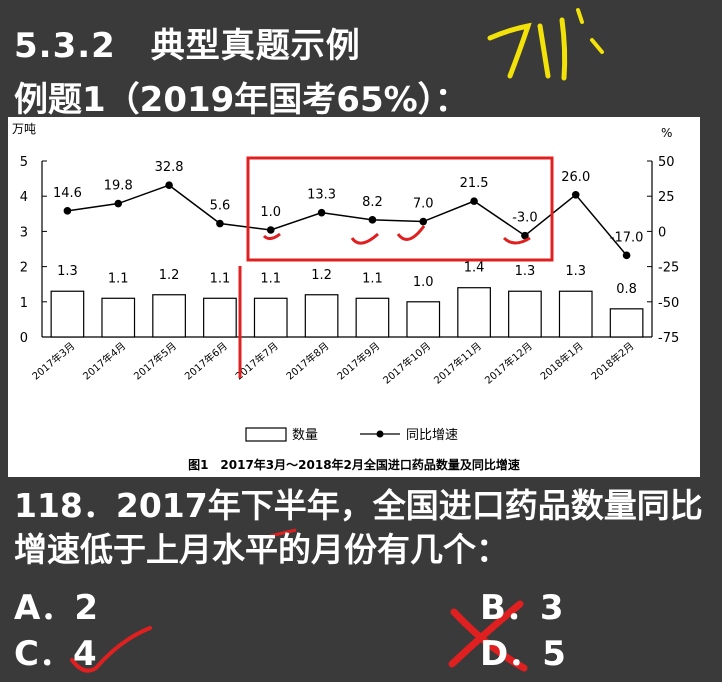 Image resolution: width=722 pixels, height=682 pixels. What do you see at coordinates (508, 362) in the screenshot?
I see `x-tick-label: 2017年12月` at bounding box center [508, 362].